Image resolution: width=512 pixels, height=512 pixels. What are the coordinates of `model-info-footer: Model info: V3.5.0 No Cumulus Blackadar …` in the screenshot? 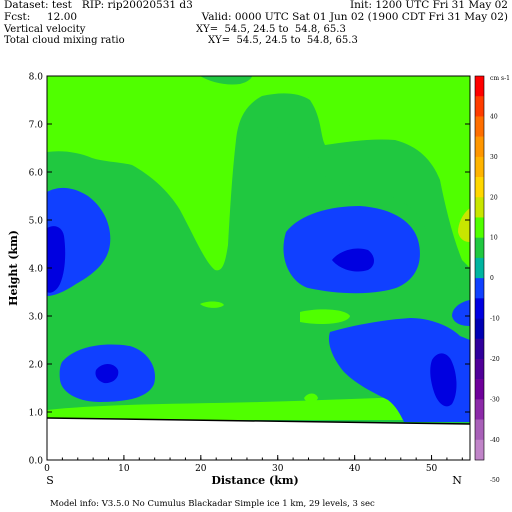 It's located at (212, 504).